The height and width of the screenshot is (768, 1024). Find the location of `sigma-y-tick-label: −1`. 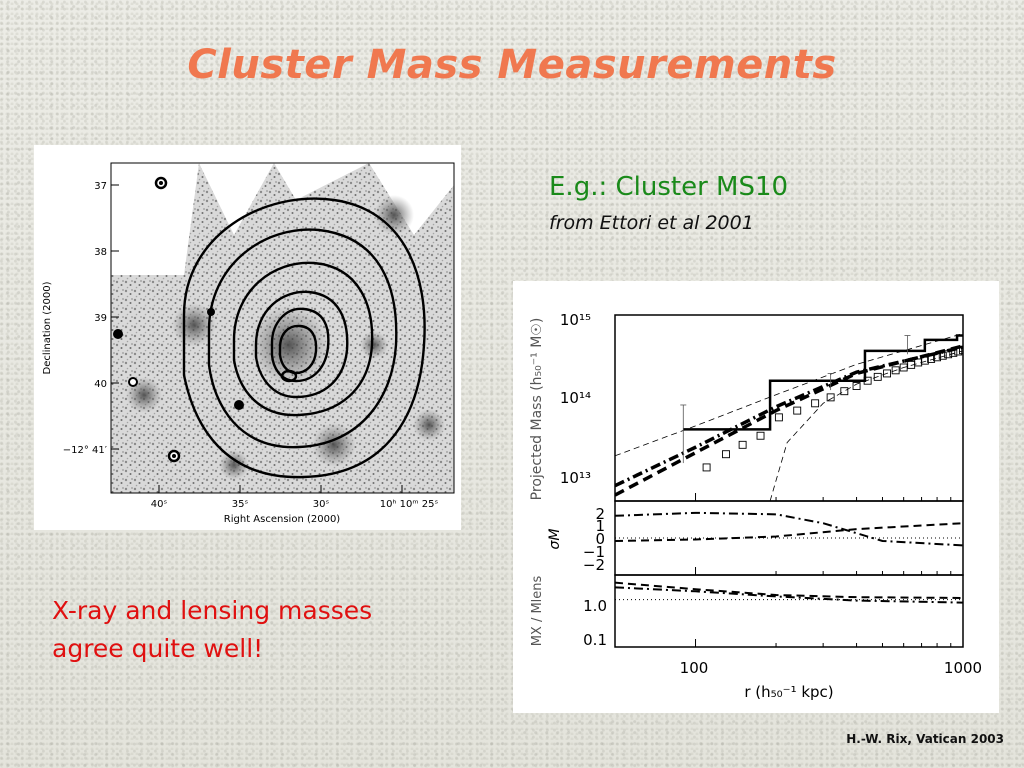

sigma-y-tick-label: −1 is located at coordinates (594, 552).